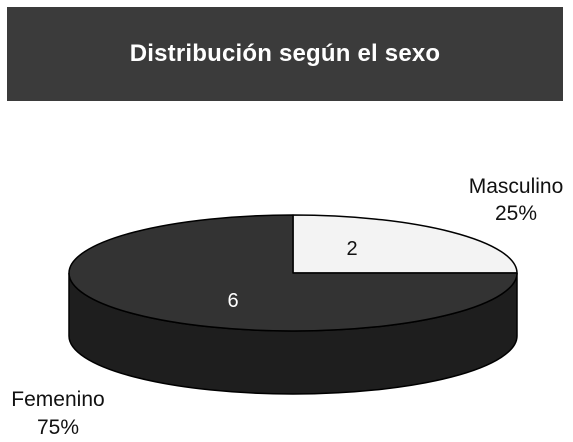 This screenshot has width=573, height=442. Describe the element at coordinates (351, 249) in the screenshot. I see `slice-value-label-masculino: 2` at that location.